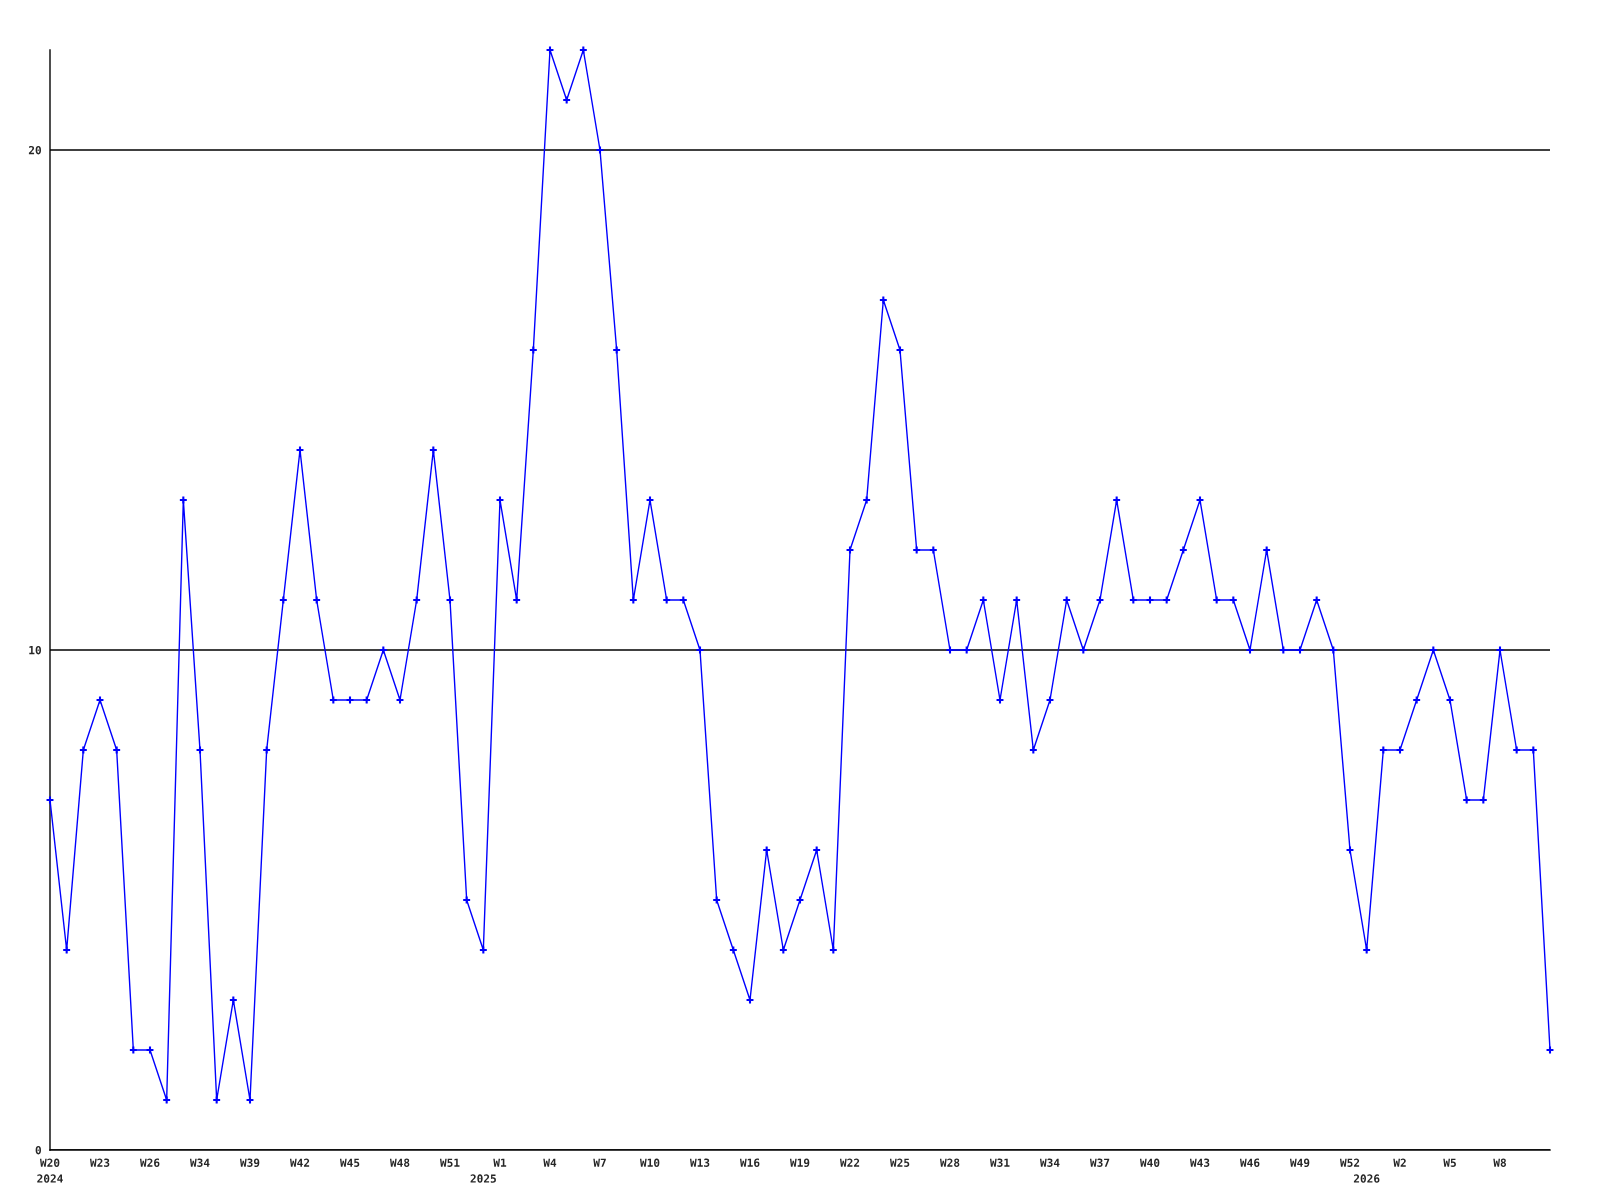 The image size is (1600, 1200). What do you see at coordinates (299, 1162) in the screenshot?
I see `x-tick-label: W42` at bounding box center [299, 1162].